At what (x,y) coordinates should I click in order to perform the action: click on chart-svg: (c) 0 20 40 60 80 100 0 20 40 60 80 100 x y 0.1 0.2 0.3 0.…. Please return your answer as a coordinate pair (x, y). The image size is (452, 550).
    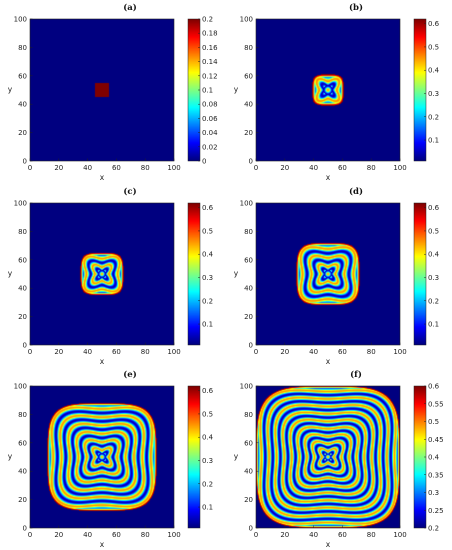
    Looking at the image, I should click on (111, 276).